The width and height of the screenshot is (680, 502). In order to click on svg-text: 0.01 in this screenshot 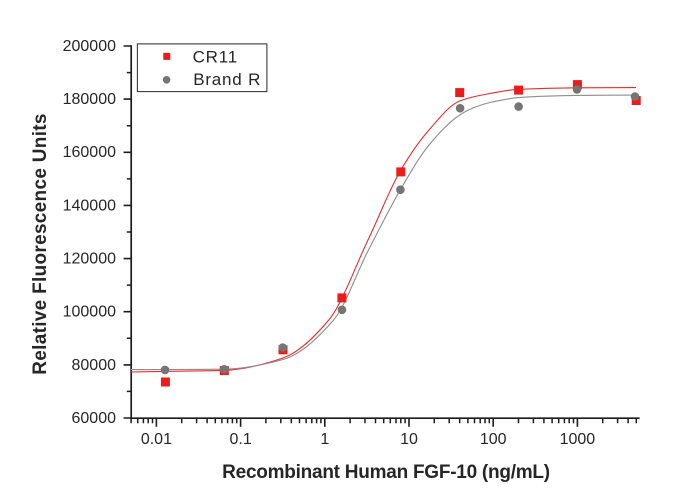, I will do `click(156, 439)`.